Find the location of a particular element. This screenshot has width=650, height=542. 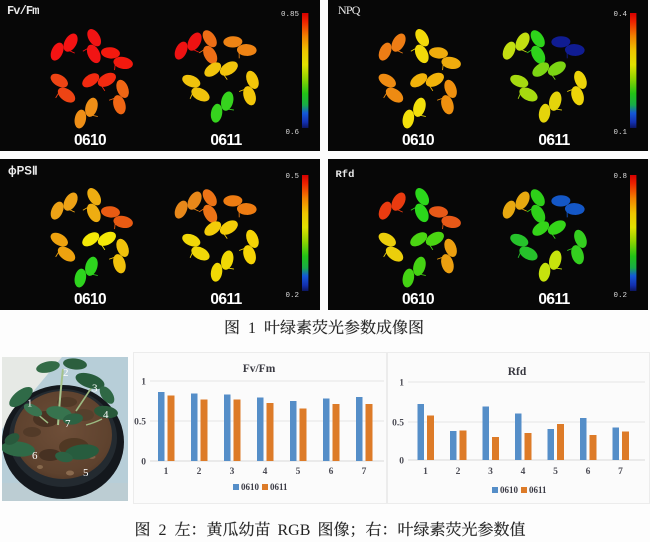

svg-text: 0.6 is located at coordinates (292, 133).